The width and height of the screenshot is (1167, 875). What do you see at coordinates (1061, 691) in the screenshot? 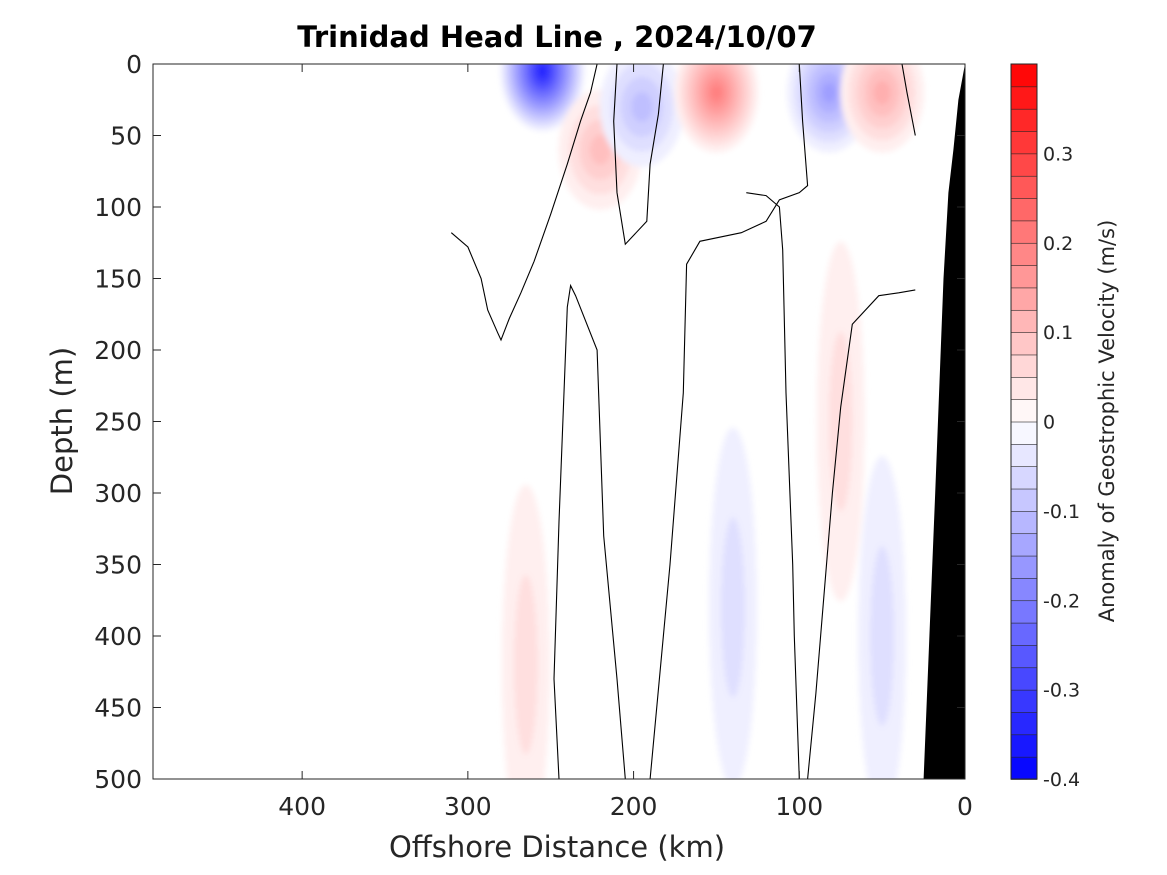
I see `colorbar-tick-label: -0.3` at bounding box center [1061, 691].